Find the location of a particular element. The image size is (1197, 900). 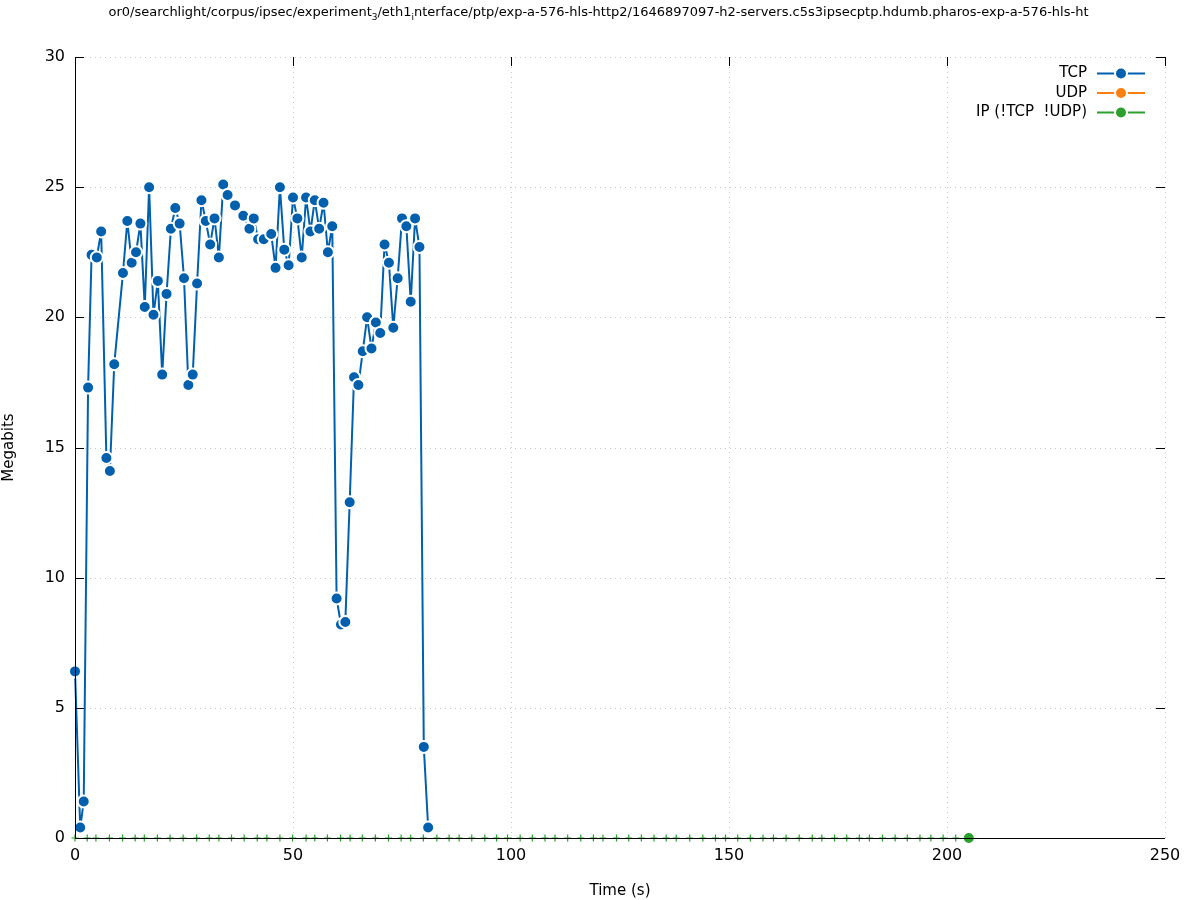

x-tick-label: 0 is located at coordinates (75, 854).